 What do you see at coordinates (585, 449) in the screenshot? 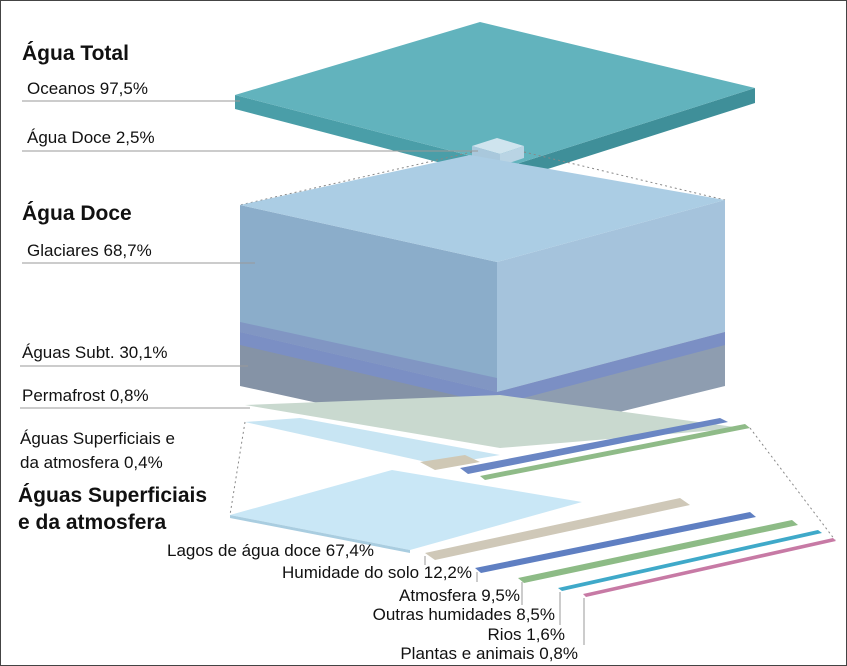
I see `small-stripes` at bounding box center [585, 449].